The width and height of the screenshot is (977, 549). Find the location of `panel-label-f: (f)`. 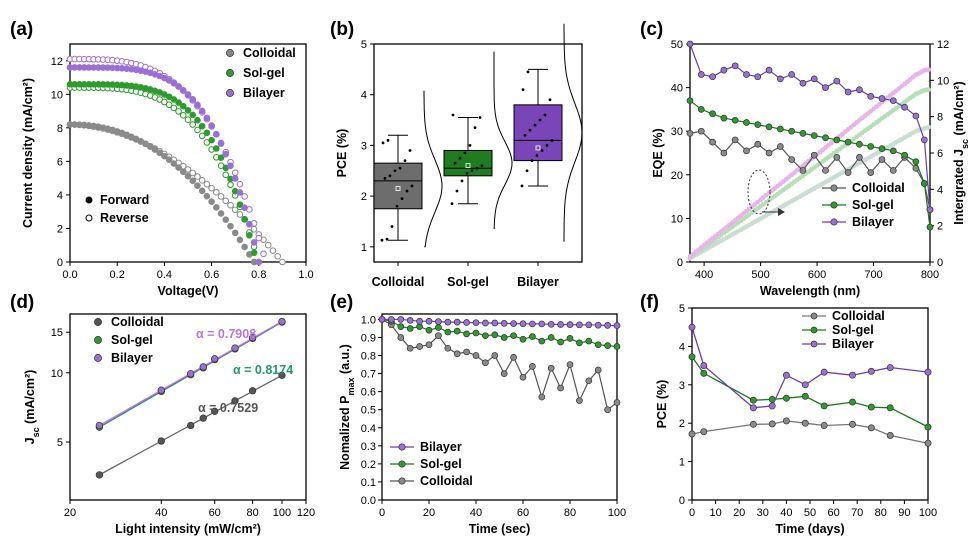

panel-label-f: (f) is located at coordinates (649, 302).